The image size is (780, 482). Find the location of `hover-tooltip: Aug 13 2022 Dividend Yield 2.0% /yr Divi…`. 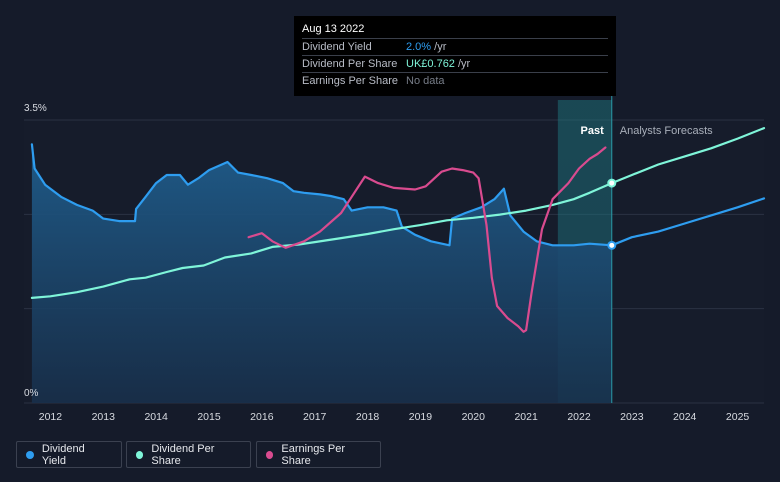

hover-tooltip: Aug 13 2022 Dividend Yield 2.0% /yr Divi… is located at coordinates (455, 56).